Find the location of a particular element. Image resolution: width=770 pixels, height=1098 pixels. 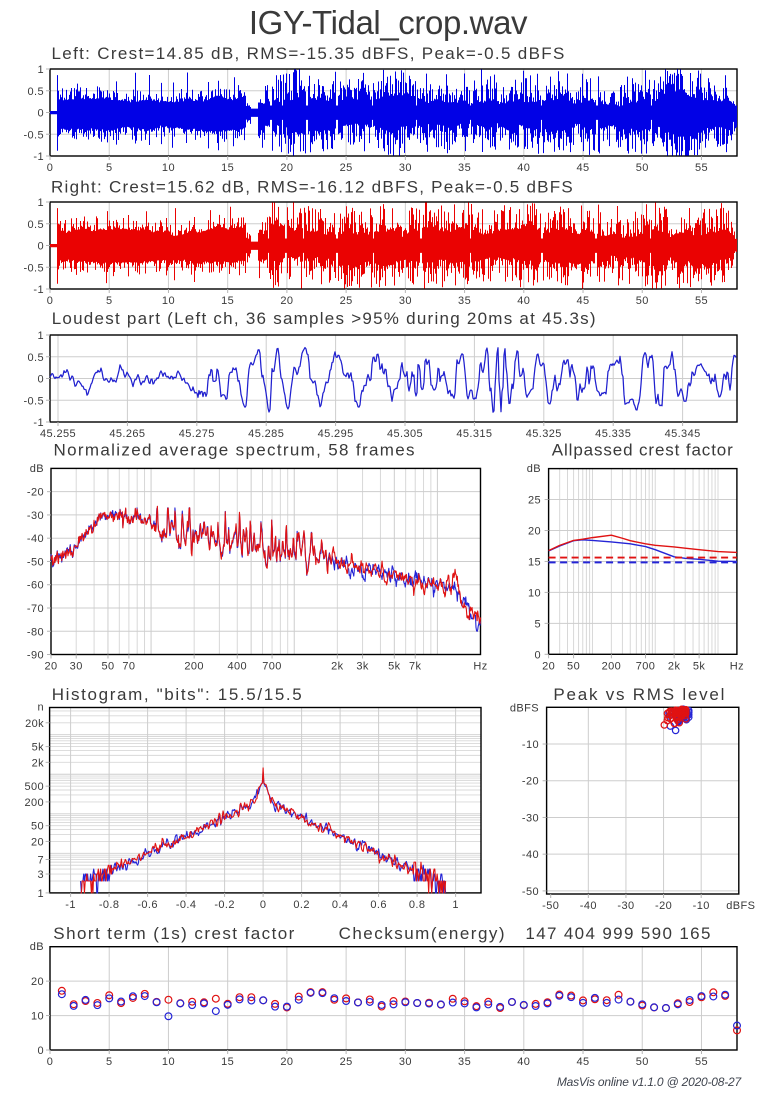

svg-text: 45.315 is located at coordinates (474, 434).